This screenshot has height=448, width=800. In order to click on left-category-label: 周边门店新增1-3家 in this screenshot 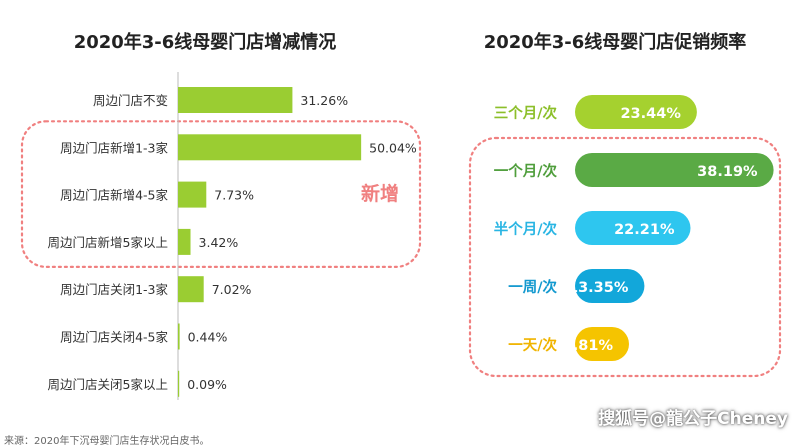, I will do `click(114, 147)`.